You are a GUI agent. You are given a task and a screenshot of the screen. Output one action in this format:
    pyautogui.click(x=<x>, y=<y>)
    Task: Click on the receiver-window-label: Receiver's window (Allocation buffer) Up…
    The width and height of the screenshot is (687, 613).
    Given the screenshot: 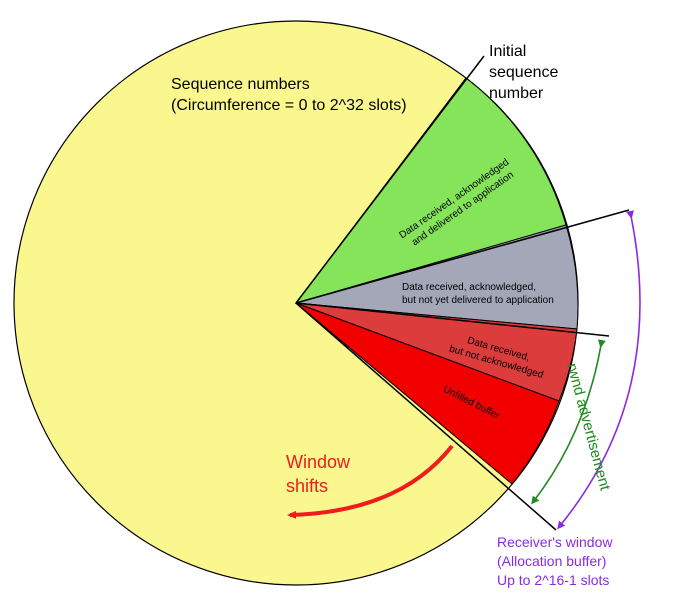 What is the action you would take?
    pyautogui.click(x=556, y=561)
    